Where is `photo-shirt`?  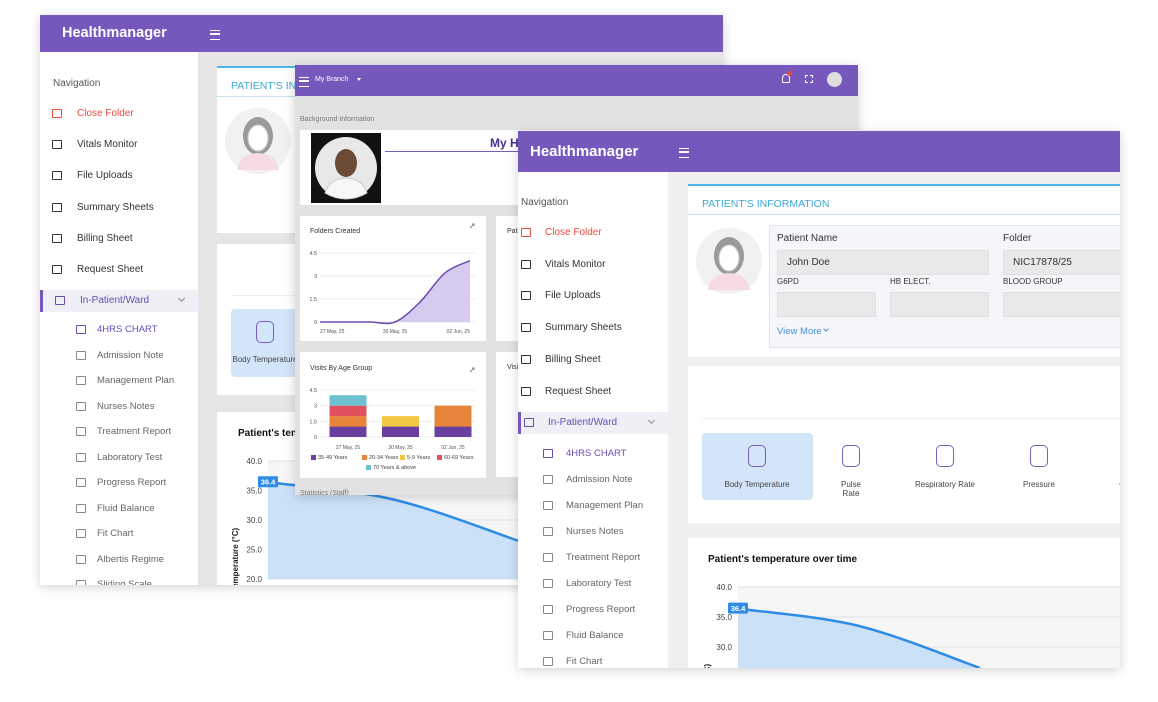 photo-shirt is located at coordinates (346, 188).